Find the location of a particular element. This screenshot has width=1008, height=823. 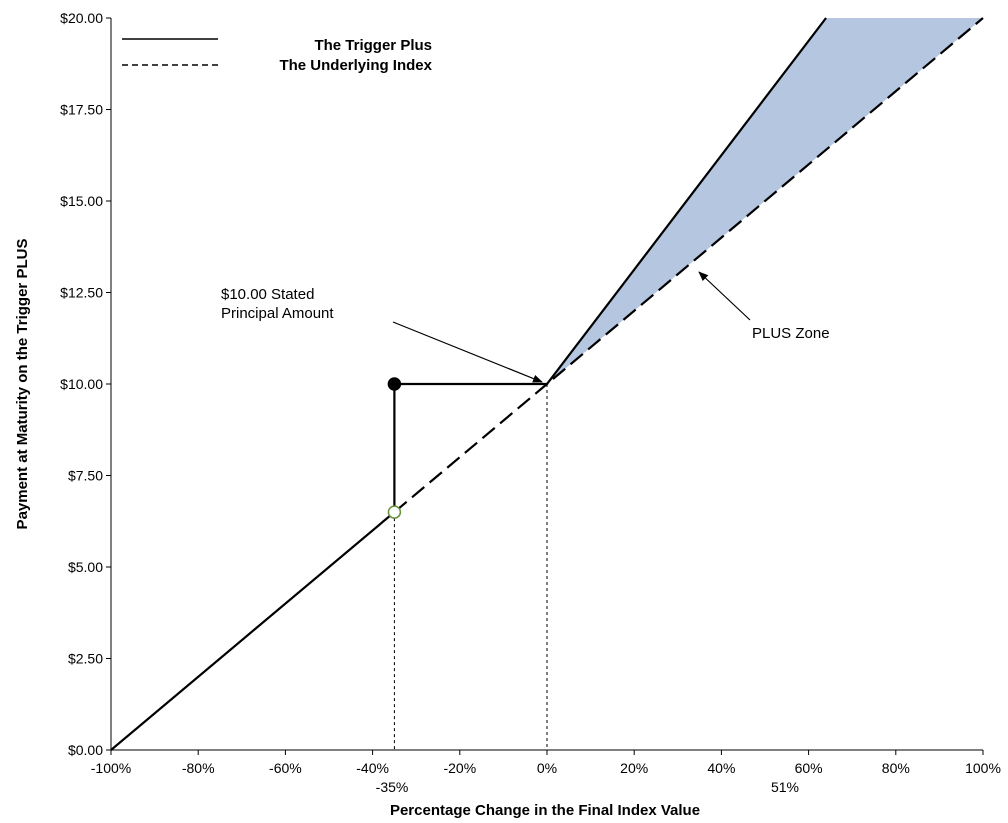

legend-label-trigger-plus: The Trigger Plus is located at coordinates (373, 45).